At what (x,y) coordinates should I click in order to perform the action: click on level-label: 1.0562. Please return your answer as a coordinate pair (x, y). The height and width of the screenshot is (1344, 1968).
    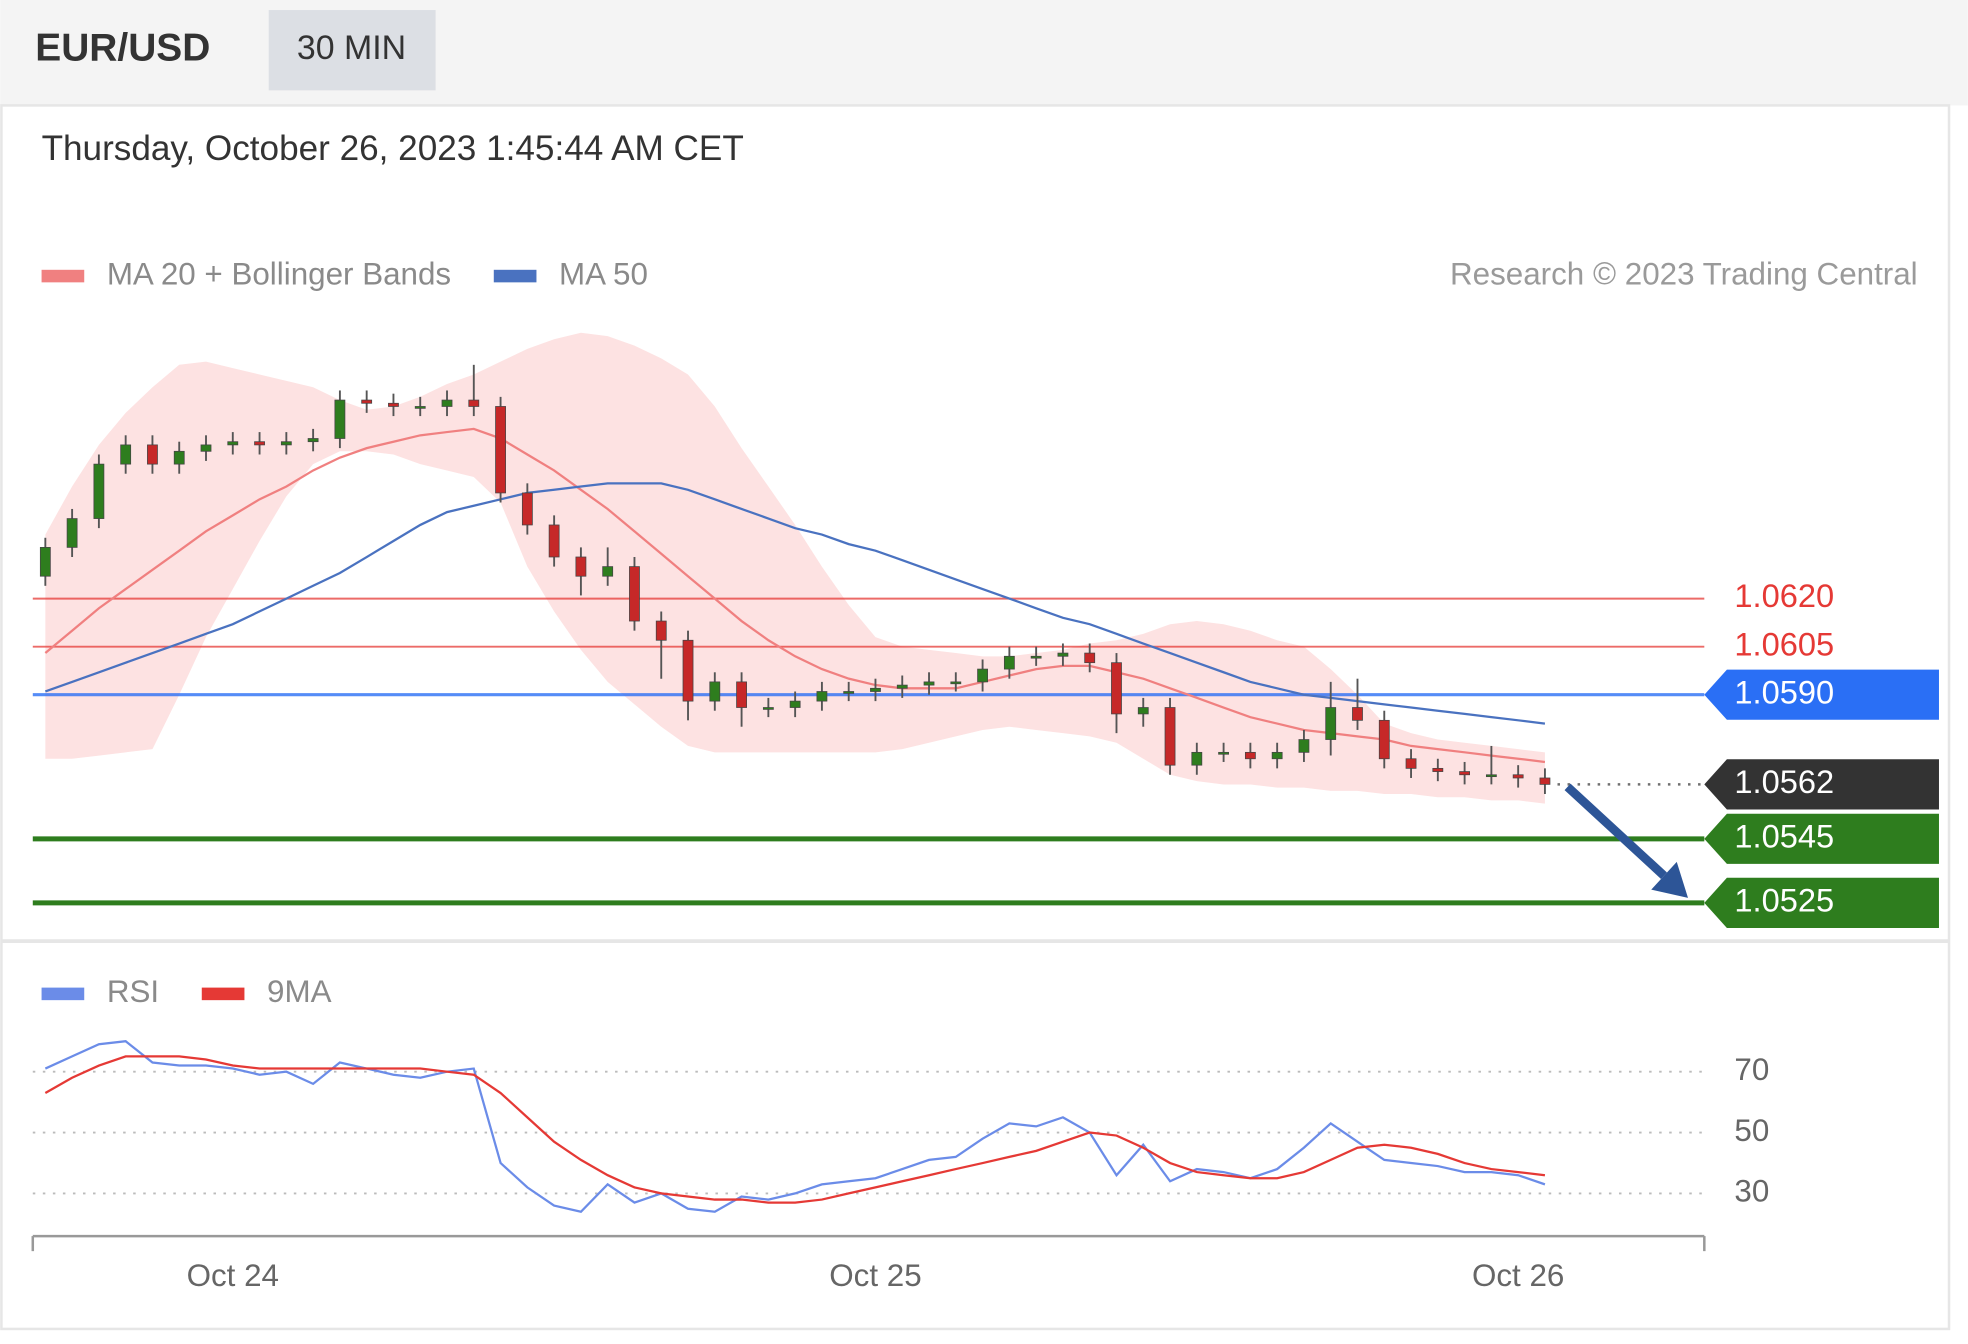
    Looking at the image, I should click on (1784, 781).